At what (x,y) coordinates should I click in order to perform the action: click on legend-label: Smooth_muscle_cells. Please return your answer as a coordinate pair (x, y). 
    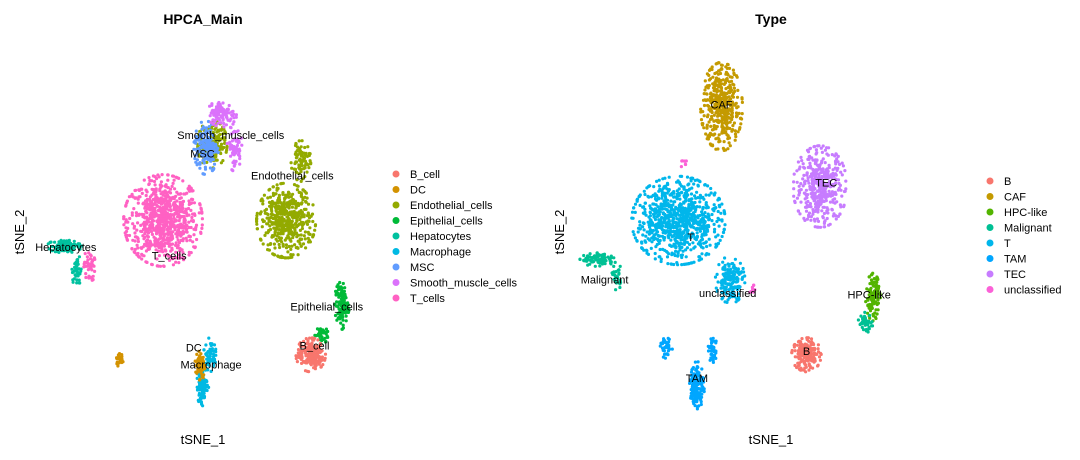
    Looking at the image, I should click on (463, 284).